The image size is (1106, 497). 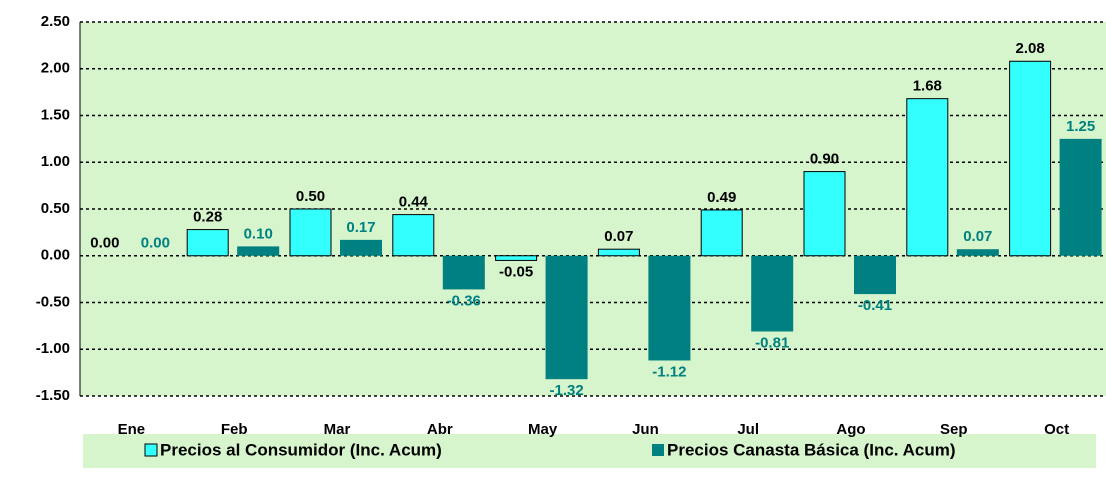 What do you see at coordinates (748, 429) in the screenshot?
I see `x-tick-label: Jul` at bounding box center [748, 429].